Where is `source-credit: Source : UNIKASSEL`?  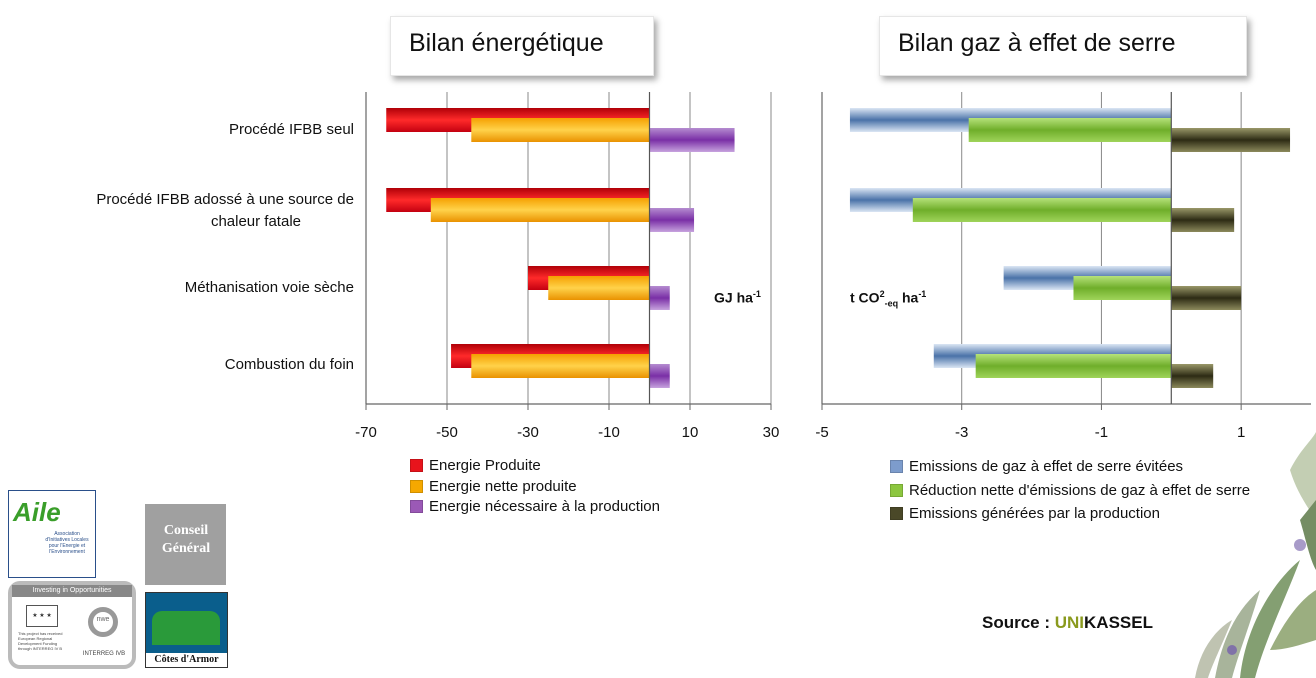 source-credit: Source : UNIKASSEL is located at coordinates (1067, 623).